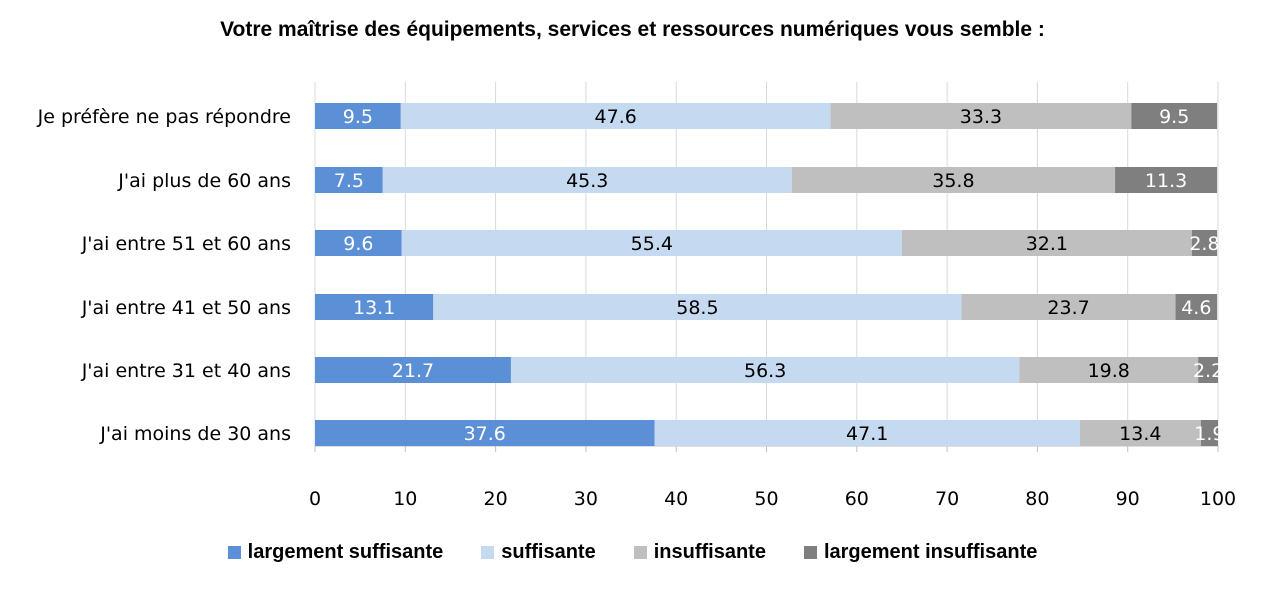 This screenshot has height=592, width=1265. I want to click on data-label: 45.3, so click(587, 181).